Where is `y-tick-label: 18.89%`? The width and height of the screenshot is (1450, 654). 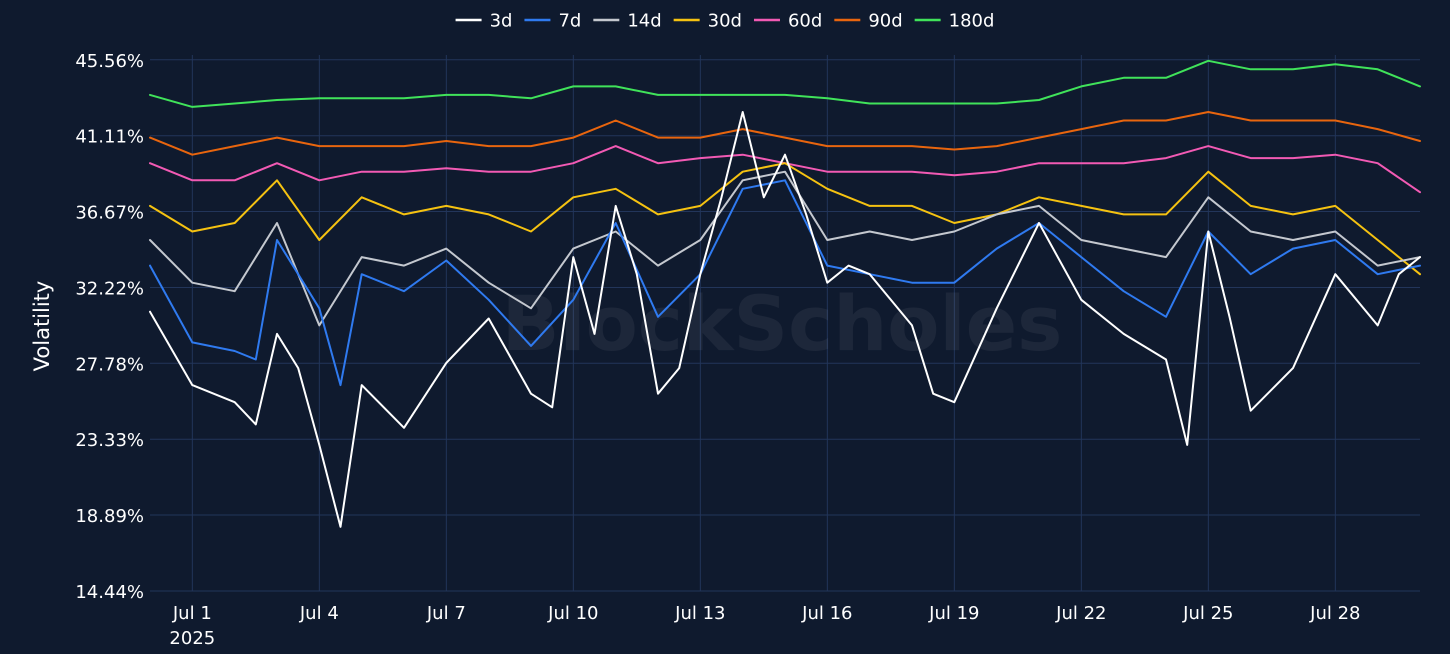
y-tick-label: 18.89% is located at coordinates (109, 516).